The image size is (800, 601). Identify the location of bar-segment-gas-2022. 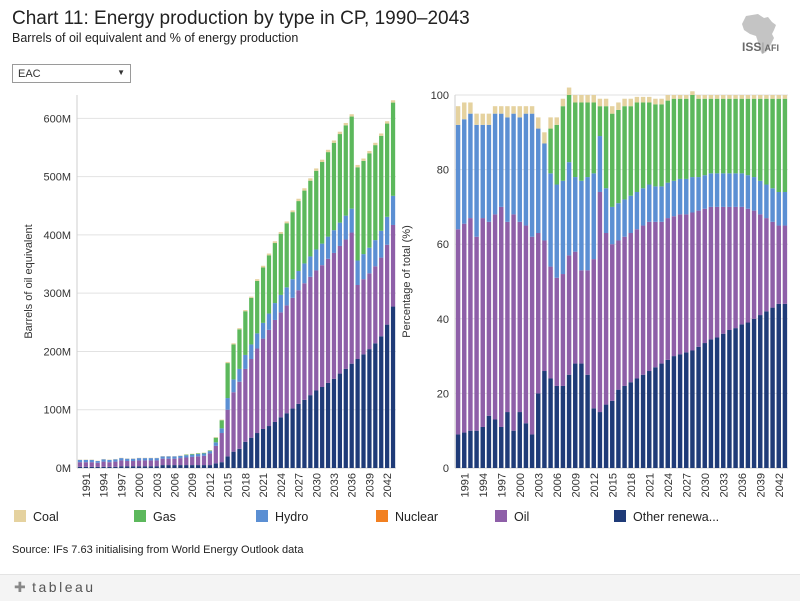
(655, 145).